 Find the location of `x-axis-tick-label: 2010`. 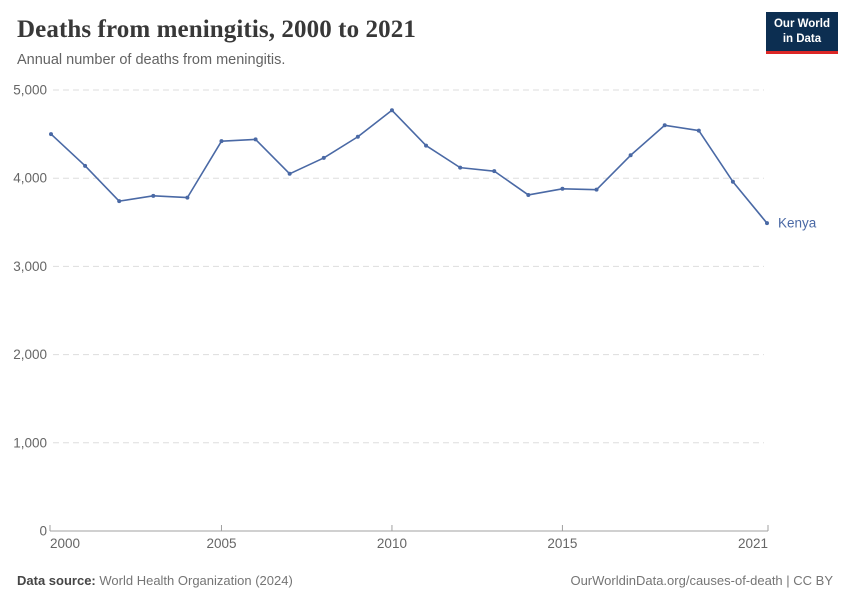

x-axis-tick-label: 2010 is located at coordinates (392, 543).